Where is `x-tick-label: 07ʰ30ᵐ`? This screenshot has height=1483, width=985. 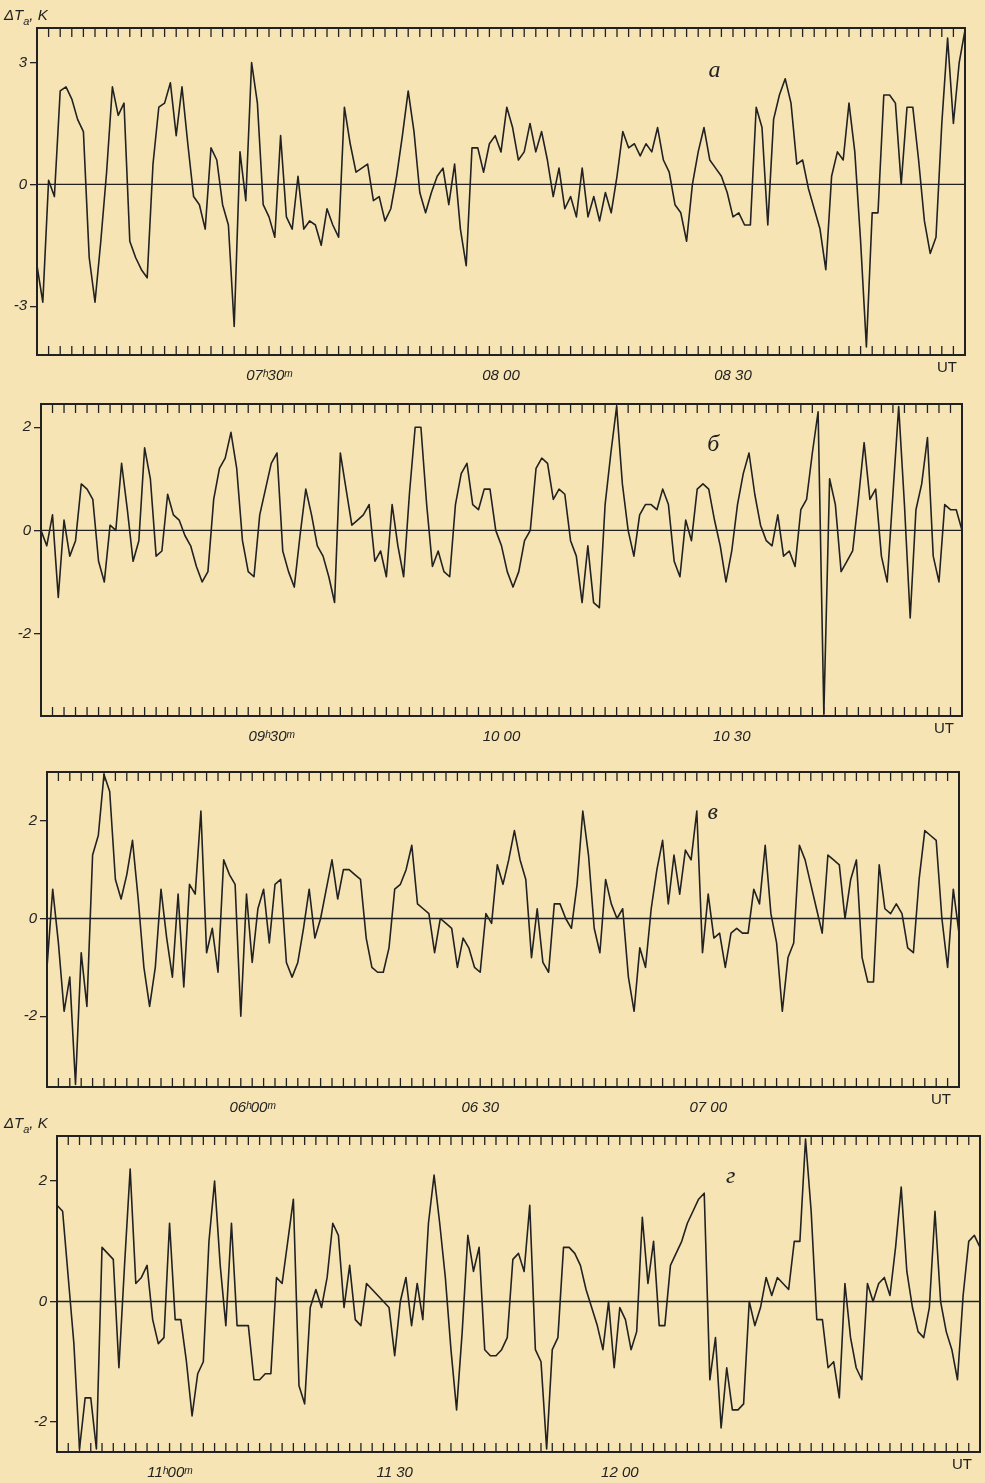
x-tick-label: 07ʰ30ᵐ is located at coordinates (270, 375).